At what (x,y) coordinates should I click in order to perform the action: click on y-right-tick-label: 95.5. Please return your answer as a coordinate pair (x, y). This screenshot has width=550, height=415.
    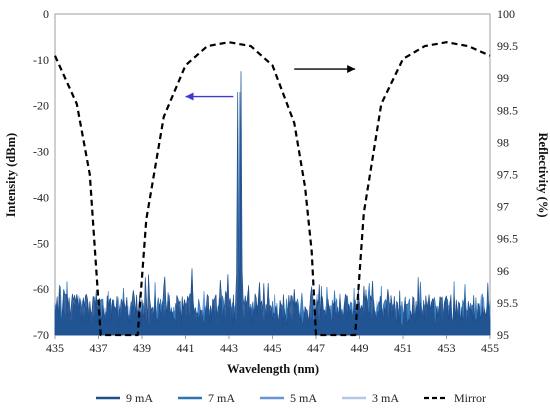
    Looking at the image, I should click on (507, 303).